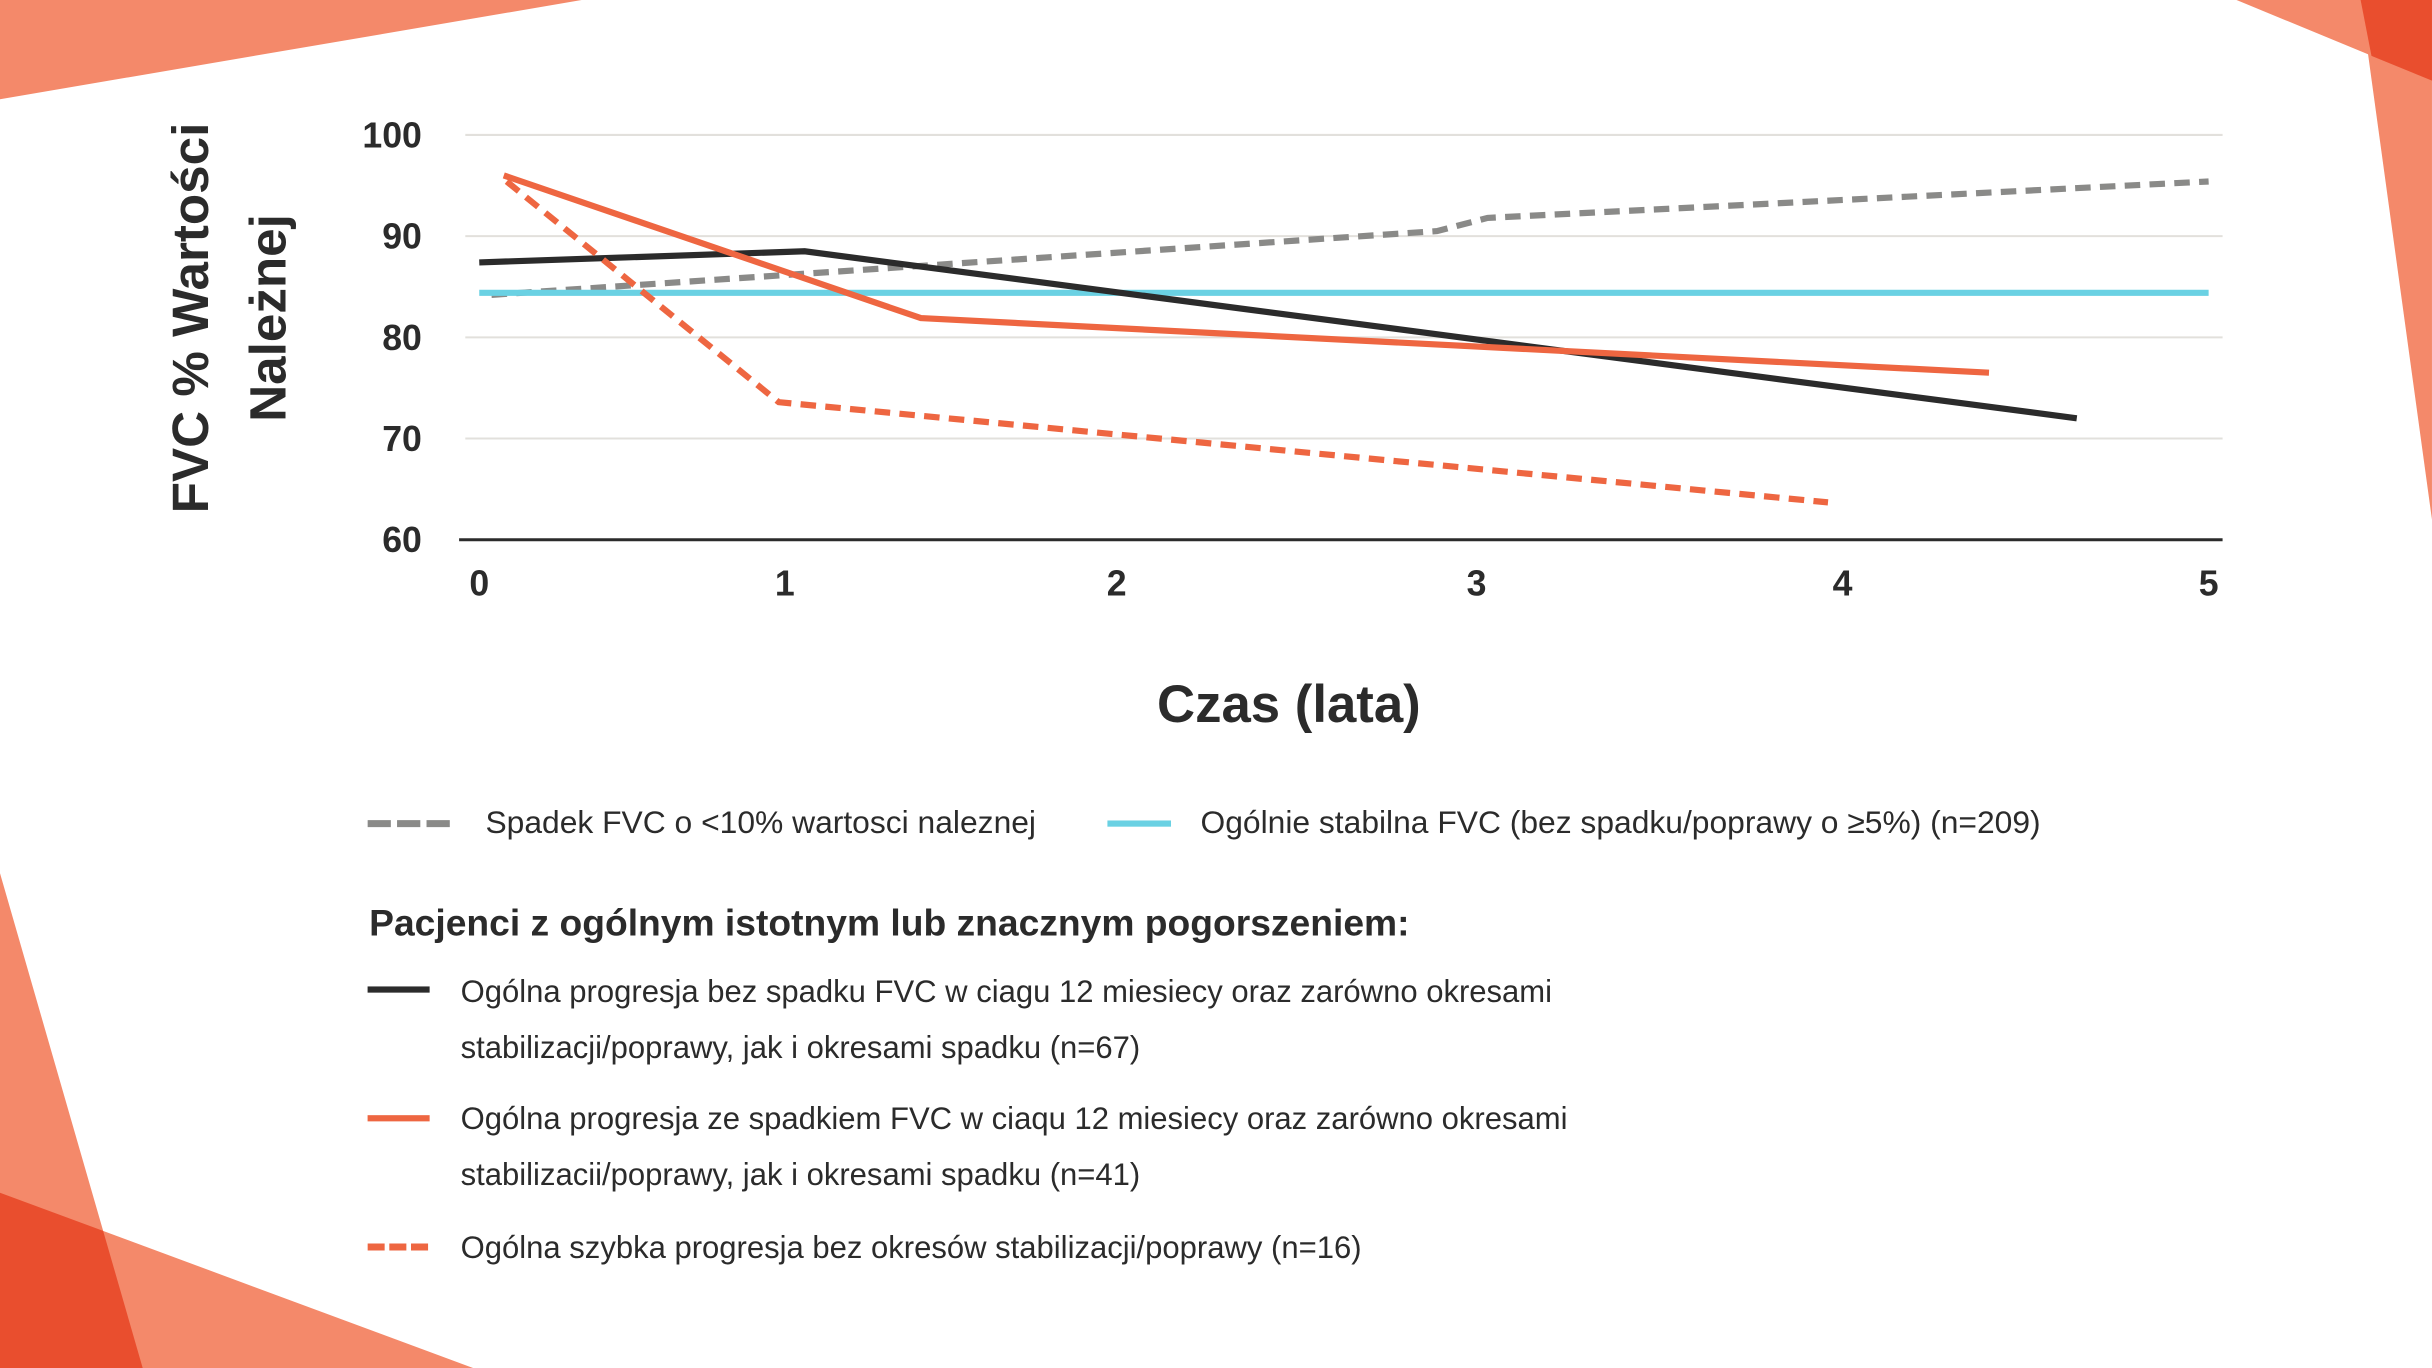  Describe the element at coordinates (1477, 584) in the screenshot. I see `x-tick-label: 3` at that location.